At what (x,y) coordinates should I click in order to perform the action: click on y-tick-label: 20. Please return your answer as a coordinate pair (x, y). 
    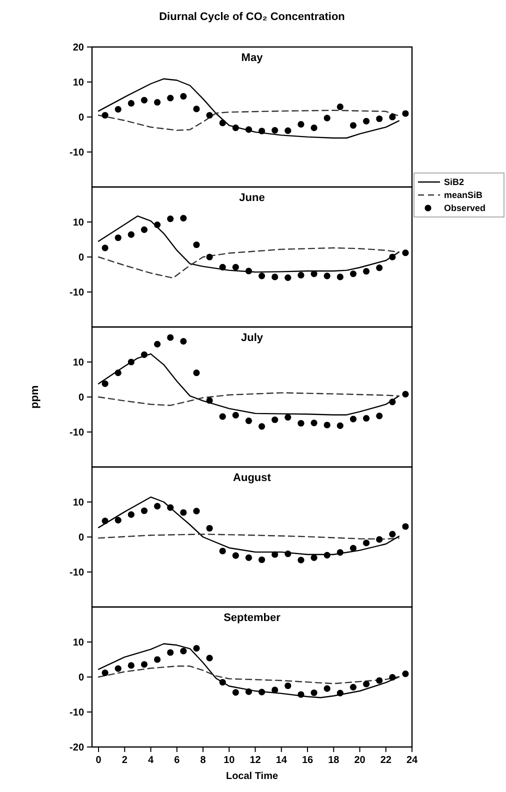
    Looking at the image, I should click on (78, 48).